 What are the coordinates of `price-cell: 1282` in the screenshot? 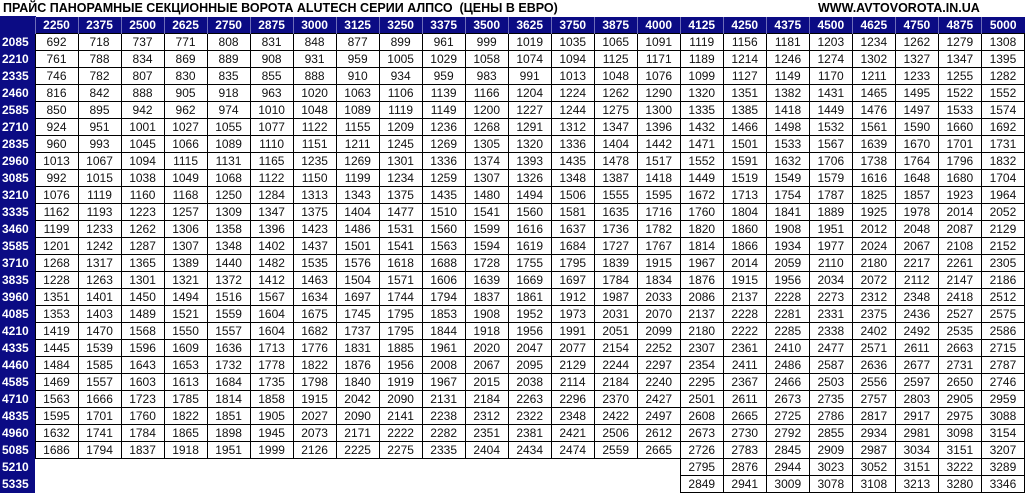 It's located at (1002, 76).